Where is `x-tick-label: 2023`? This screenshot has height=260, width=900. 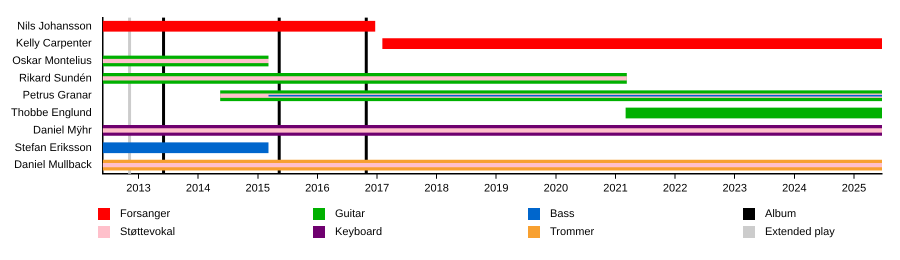 x-tick-label: 2023 is located at coordinates (734, 188).